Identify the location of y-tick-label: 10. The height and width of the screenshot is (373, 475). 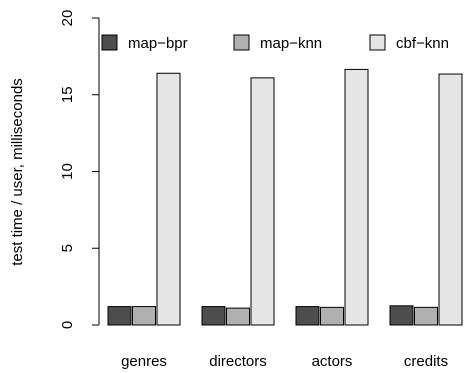
(67, 171).